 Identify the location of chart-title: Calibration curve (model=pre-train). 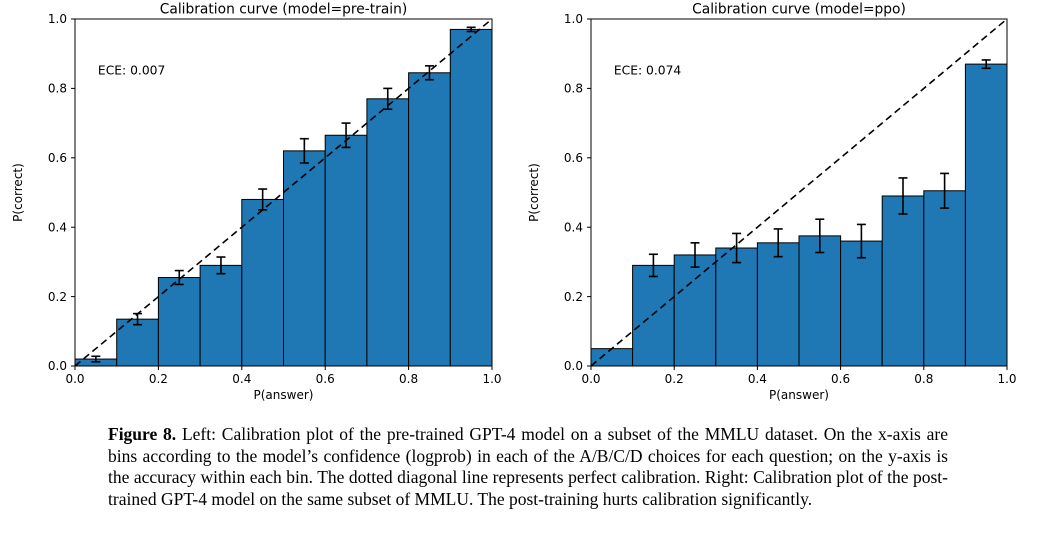
(284, 10).